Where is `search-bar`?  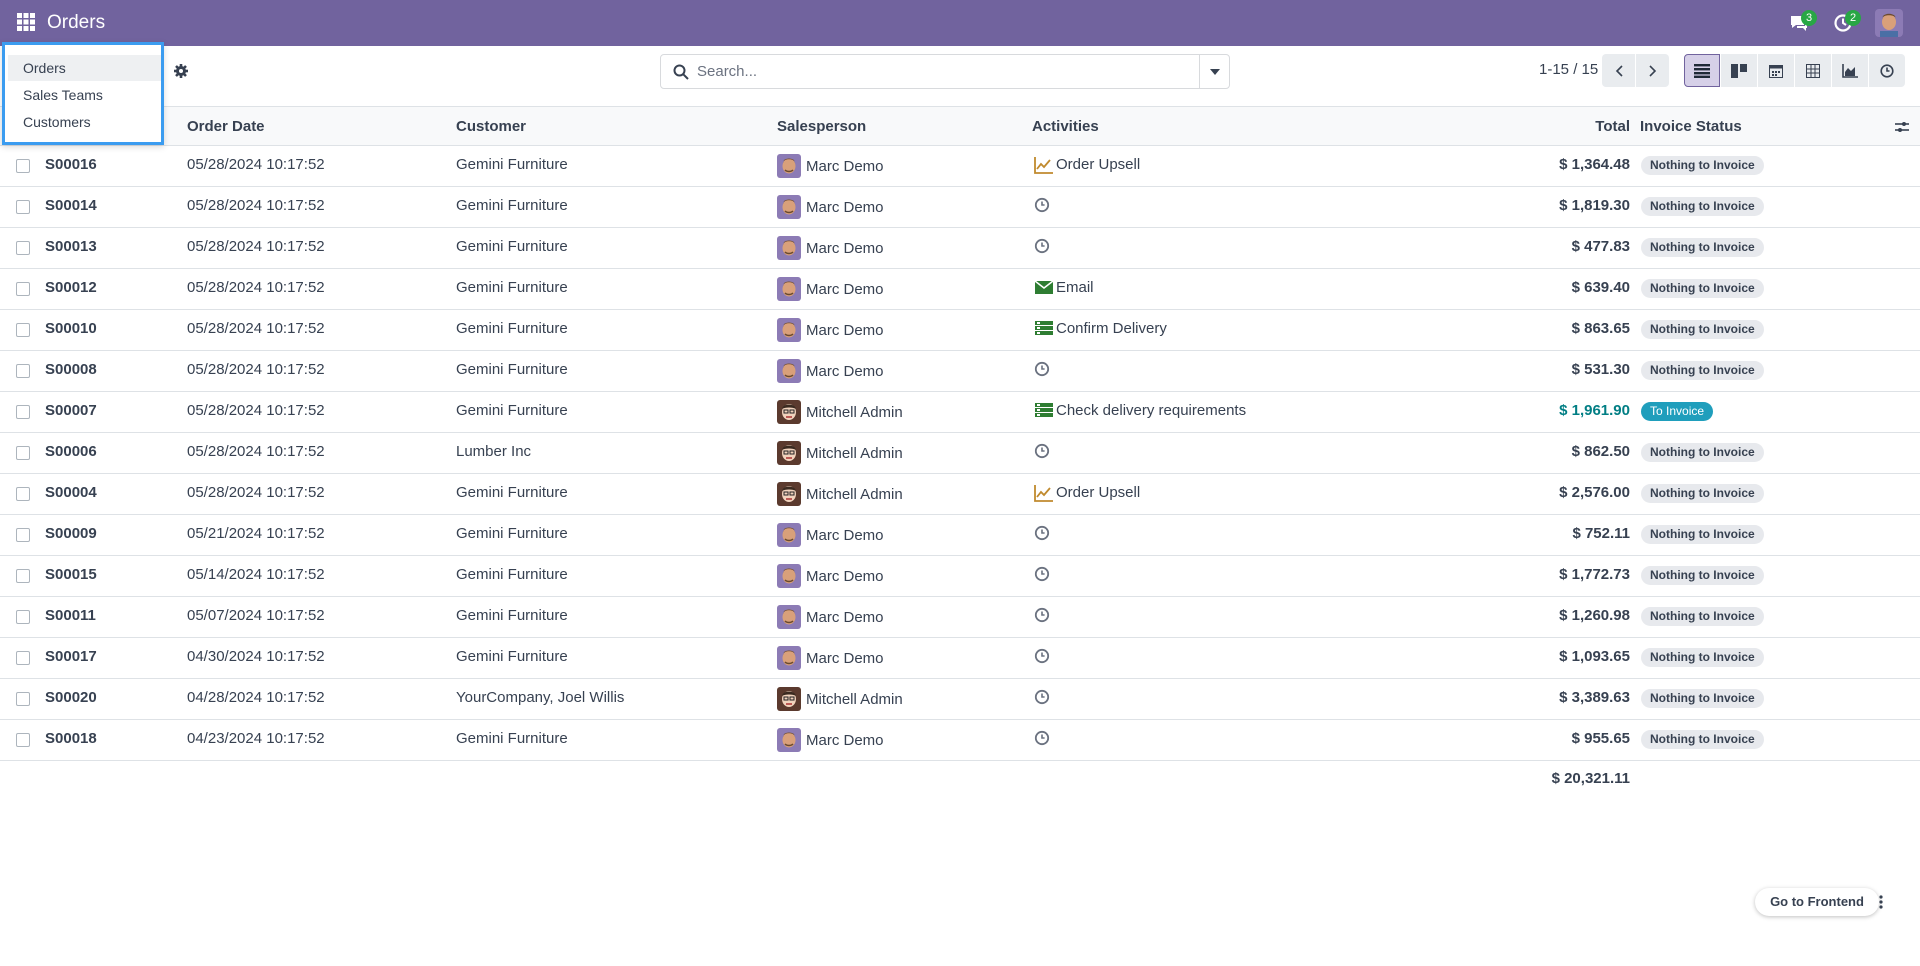
search-bar is located at coordinates (945, 71).